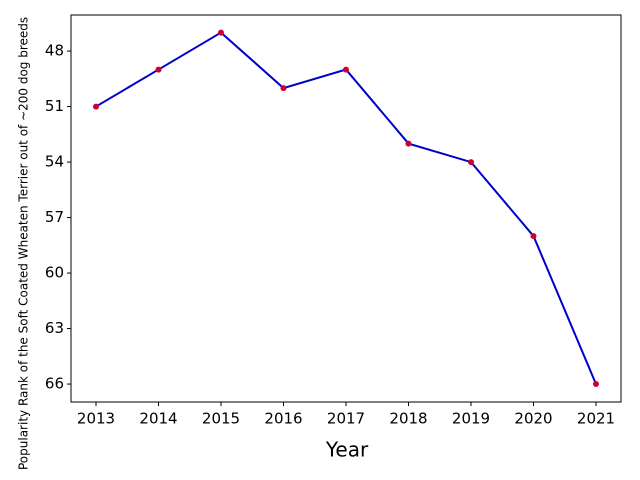  I want to click on y-tick-label: 57, so click(54, 217).